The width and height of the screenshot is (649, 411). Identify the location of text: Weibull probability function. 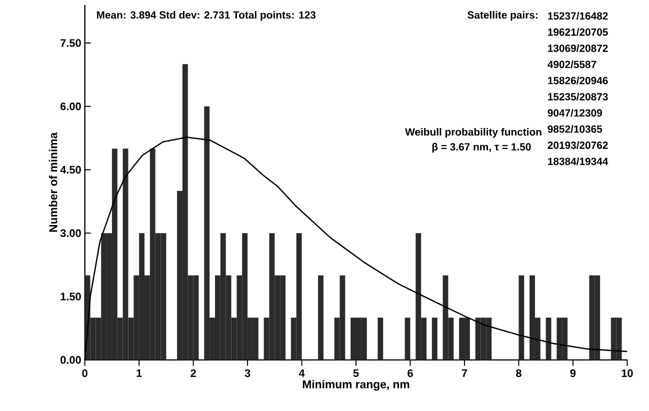
(473, 133).